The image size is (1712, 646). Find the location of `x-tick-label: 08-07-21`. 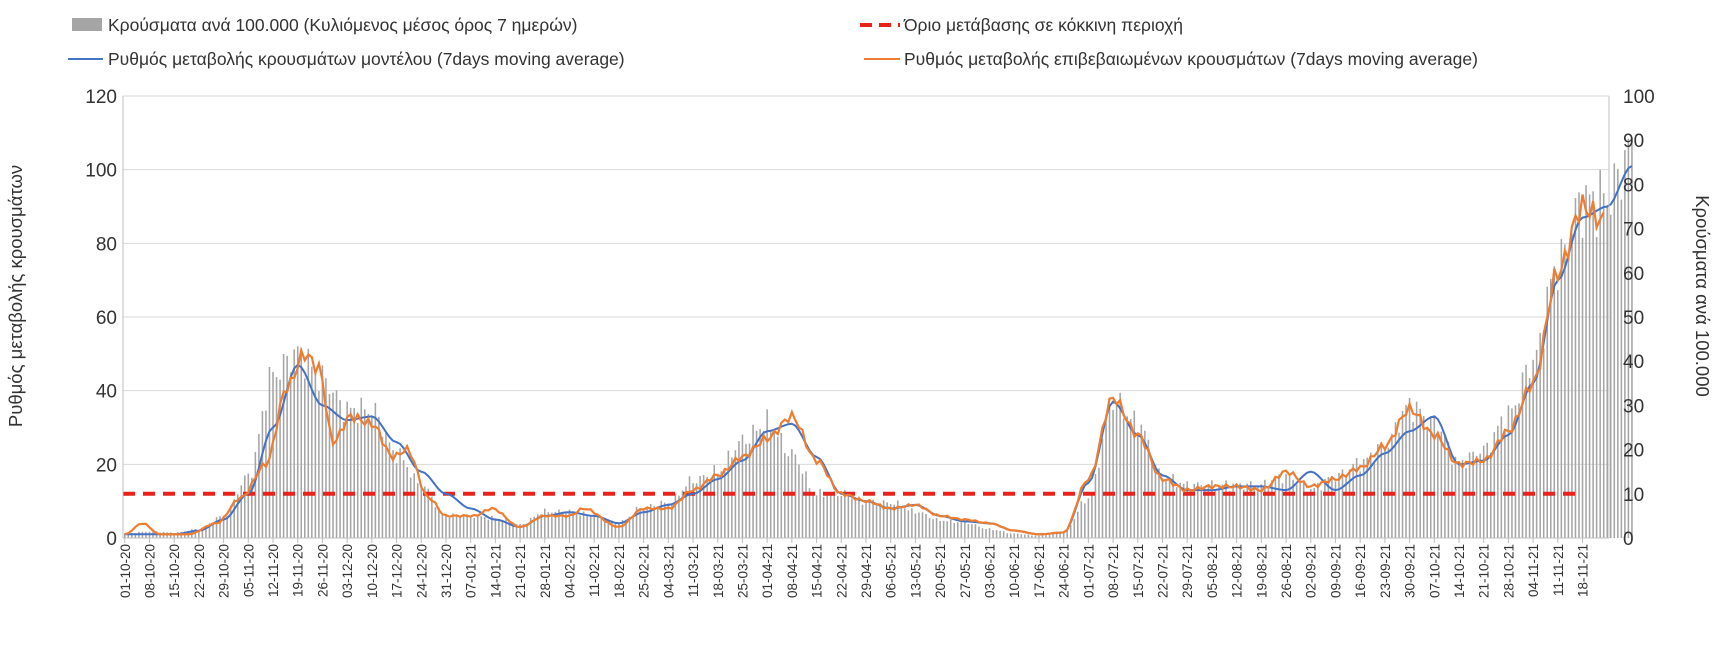

x-tick-label: 08-07-21 is located at coordinates (1113, 571).